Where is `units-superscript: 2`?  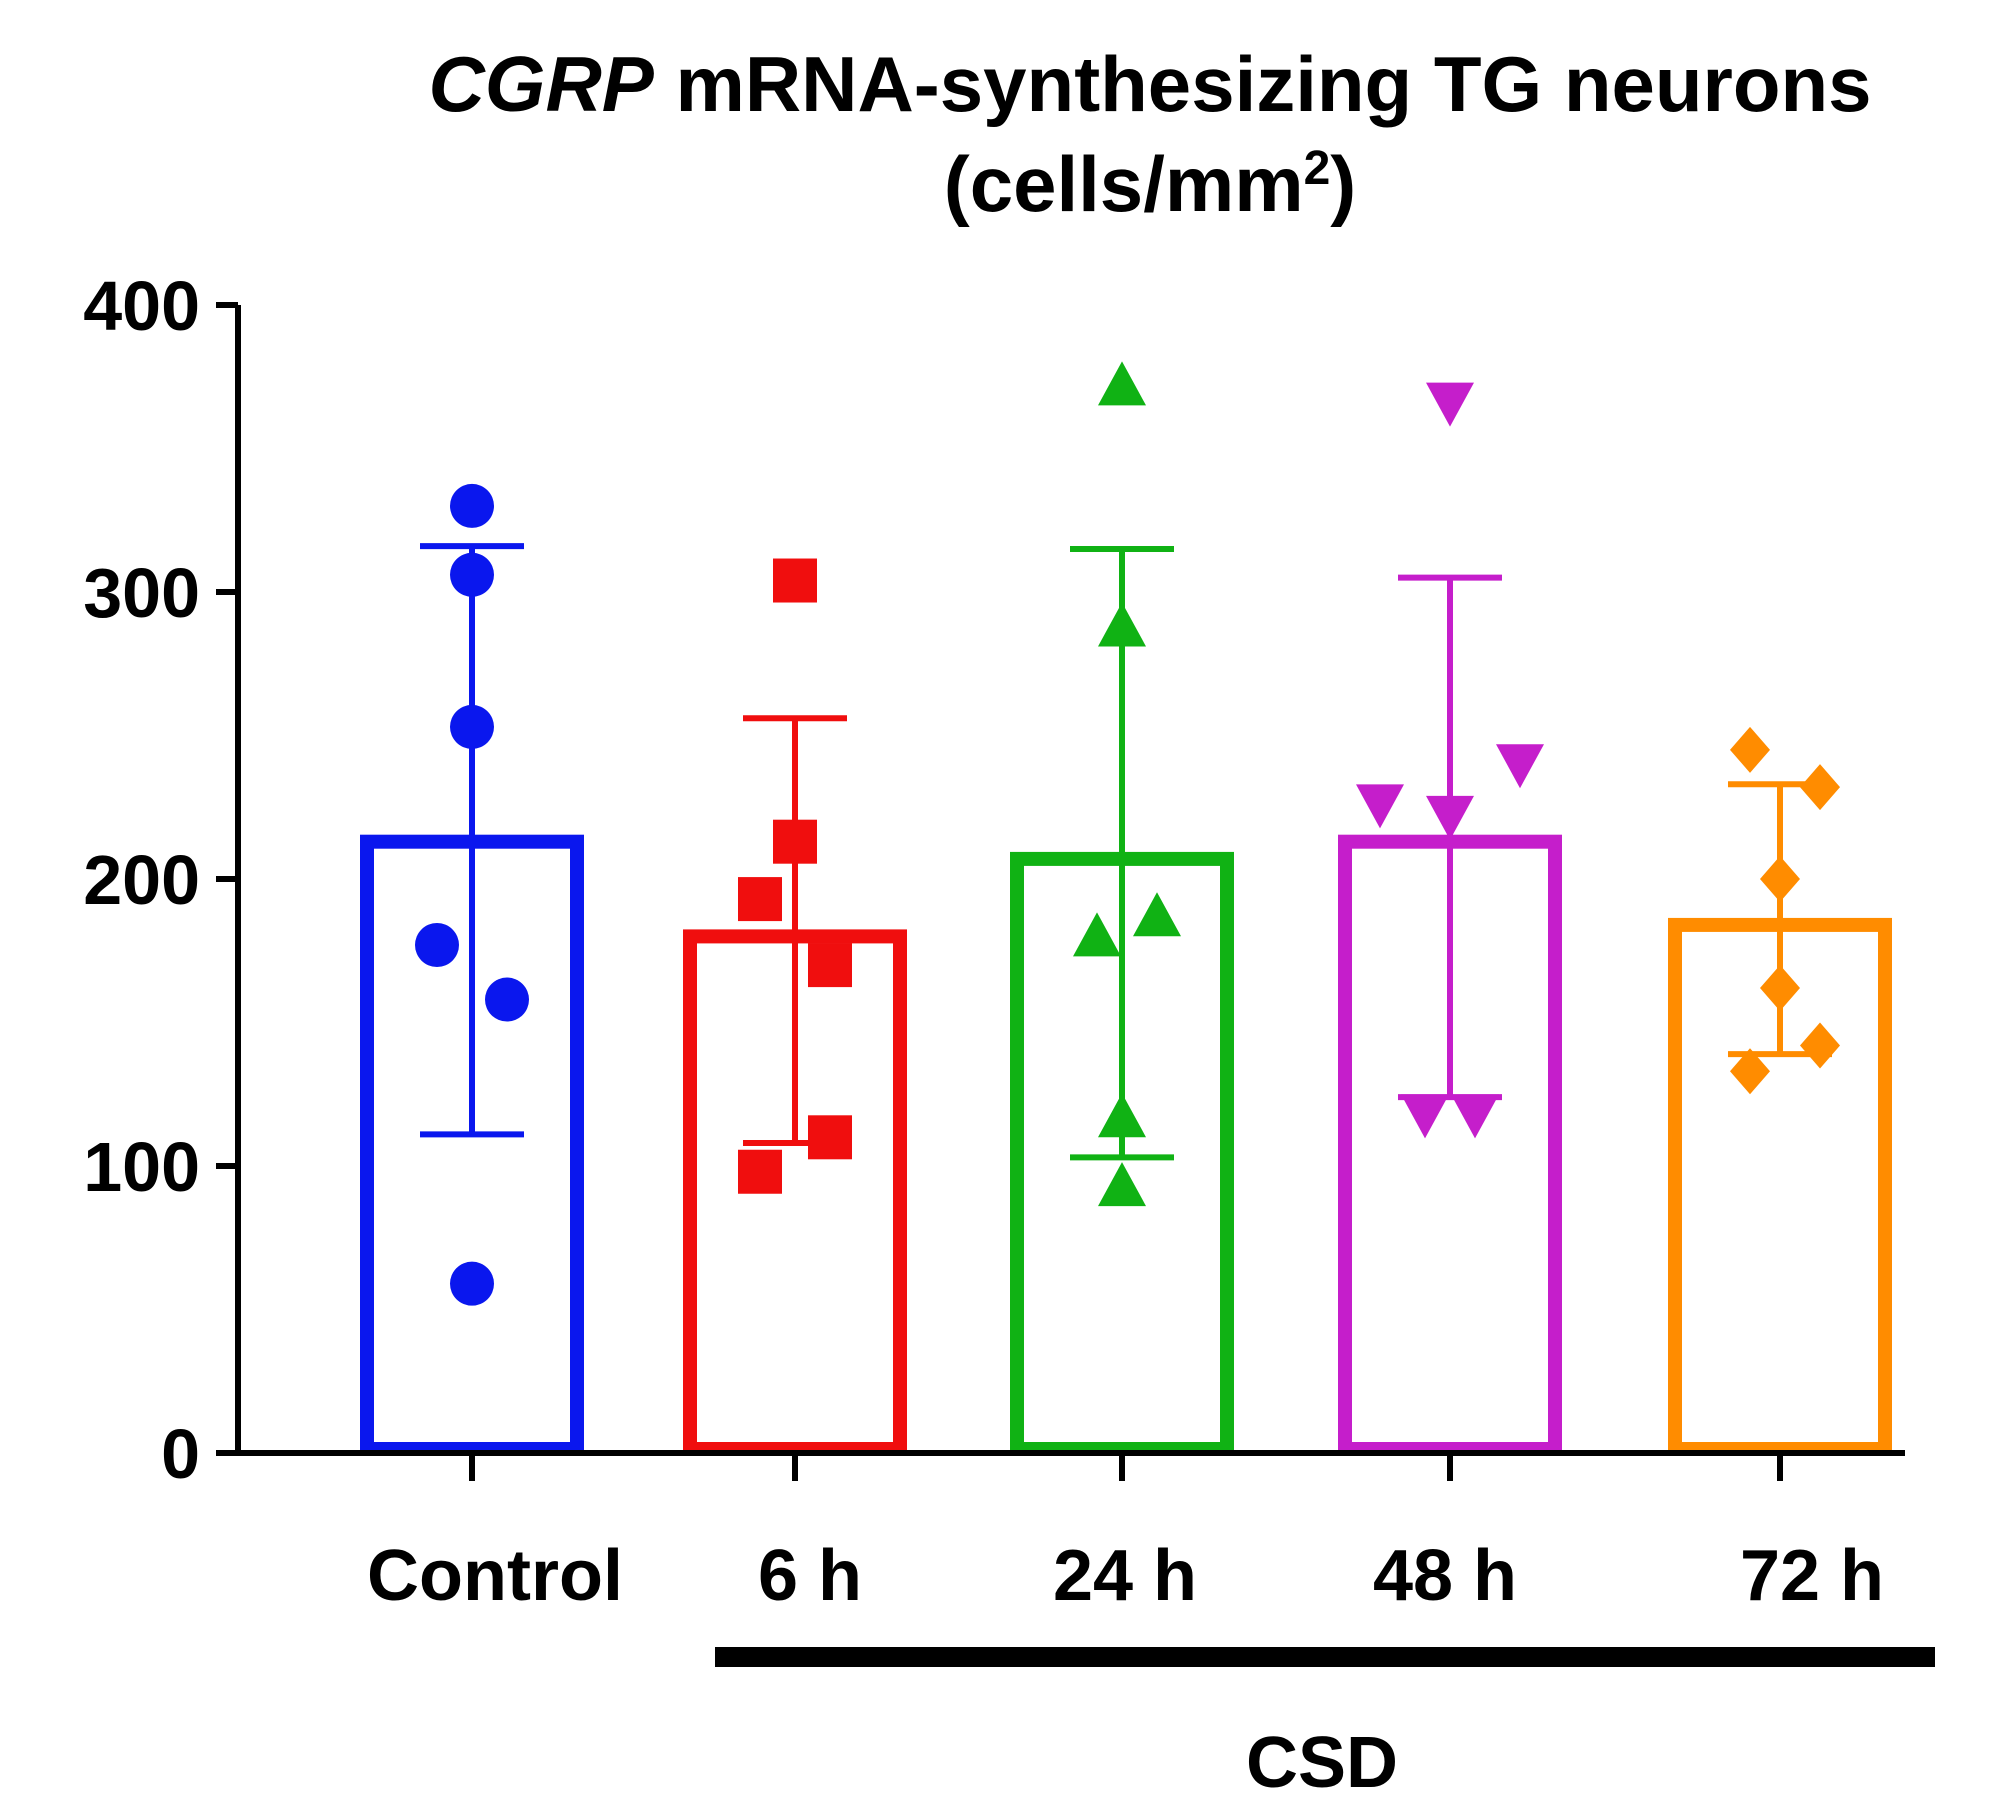
units-superscript: 2 is located at coordinates (1317, 168).